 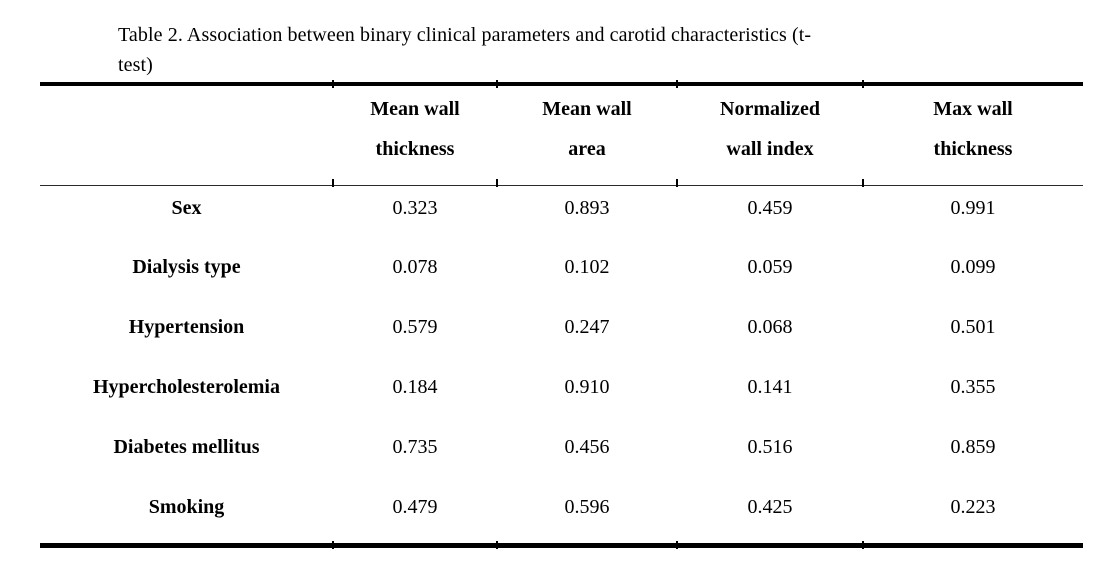 What do you see at coordinates (415, 387) in the screenshot?
I see `cell-value: 0.184` at bounding box center [415, 387].